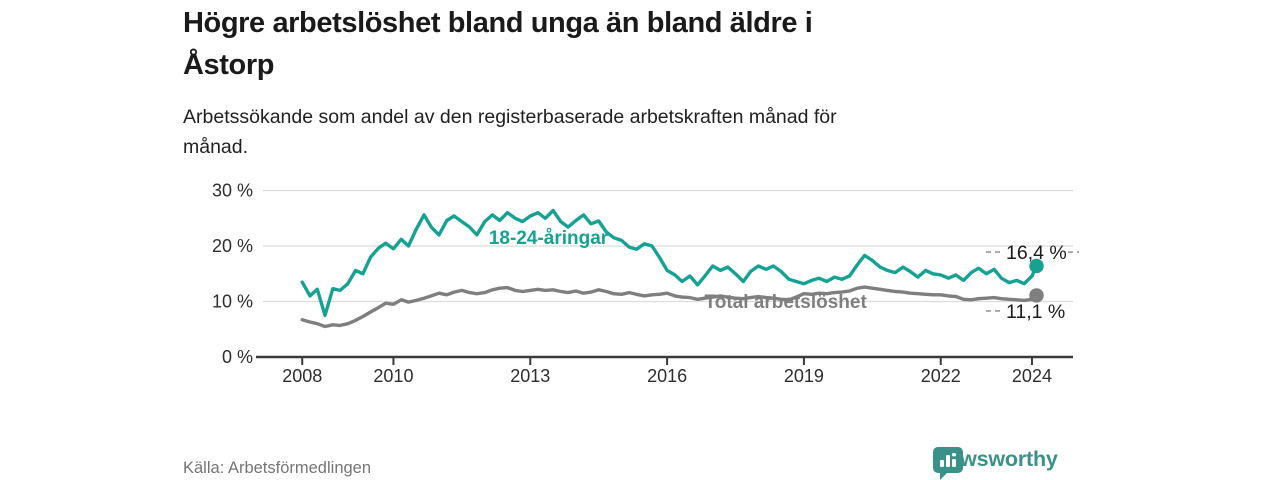 Image resolution: width=1280 pixels, height=480 pixels. I want to click on x-tick-label: 2010, so click(393, 376).